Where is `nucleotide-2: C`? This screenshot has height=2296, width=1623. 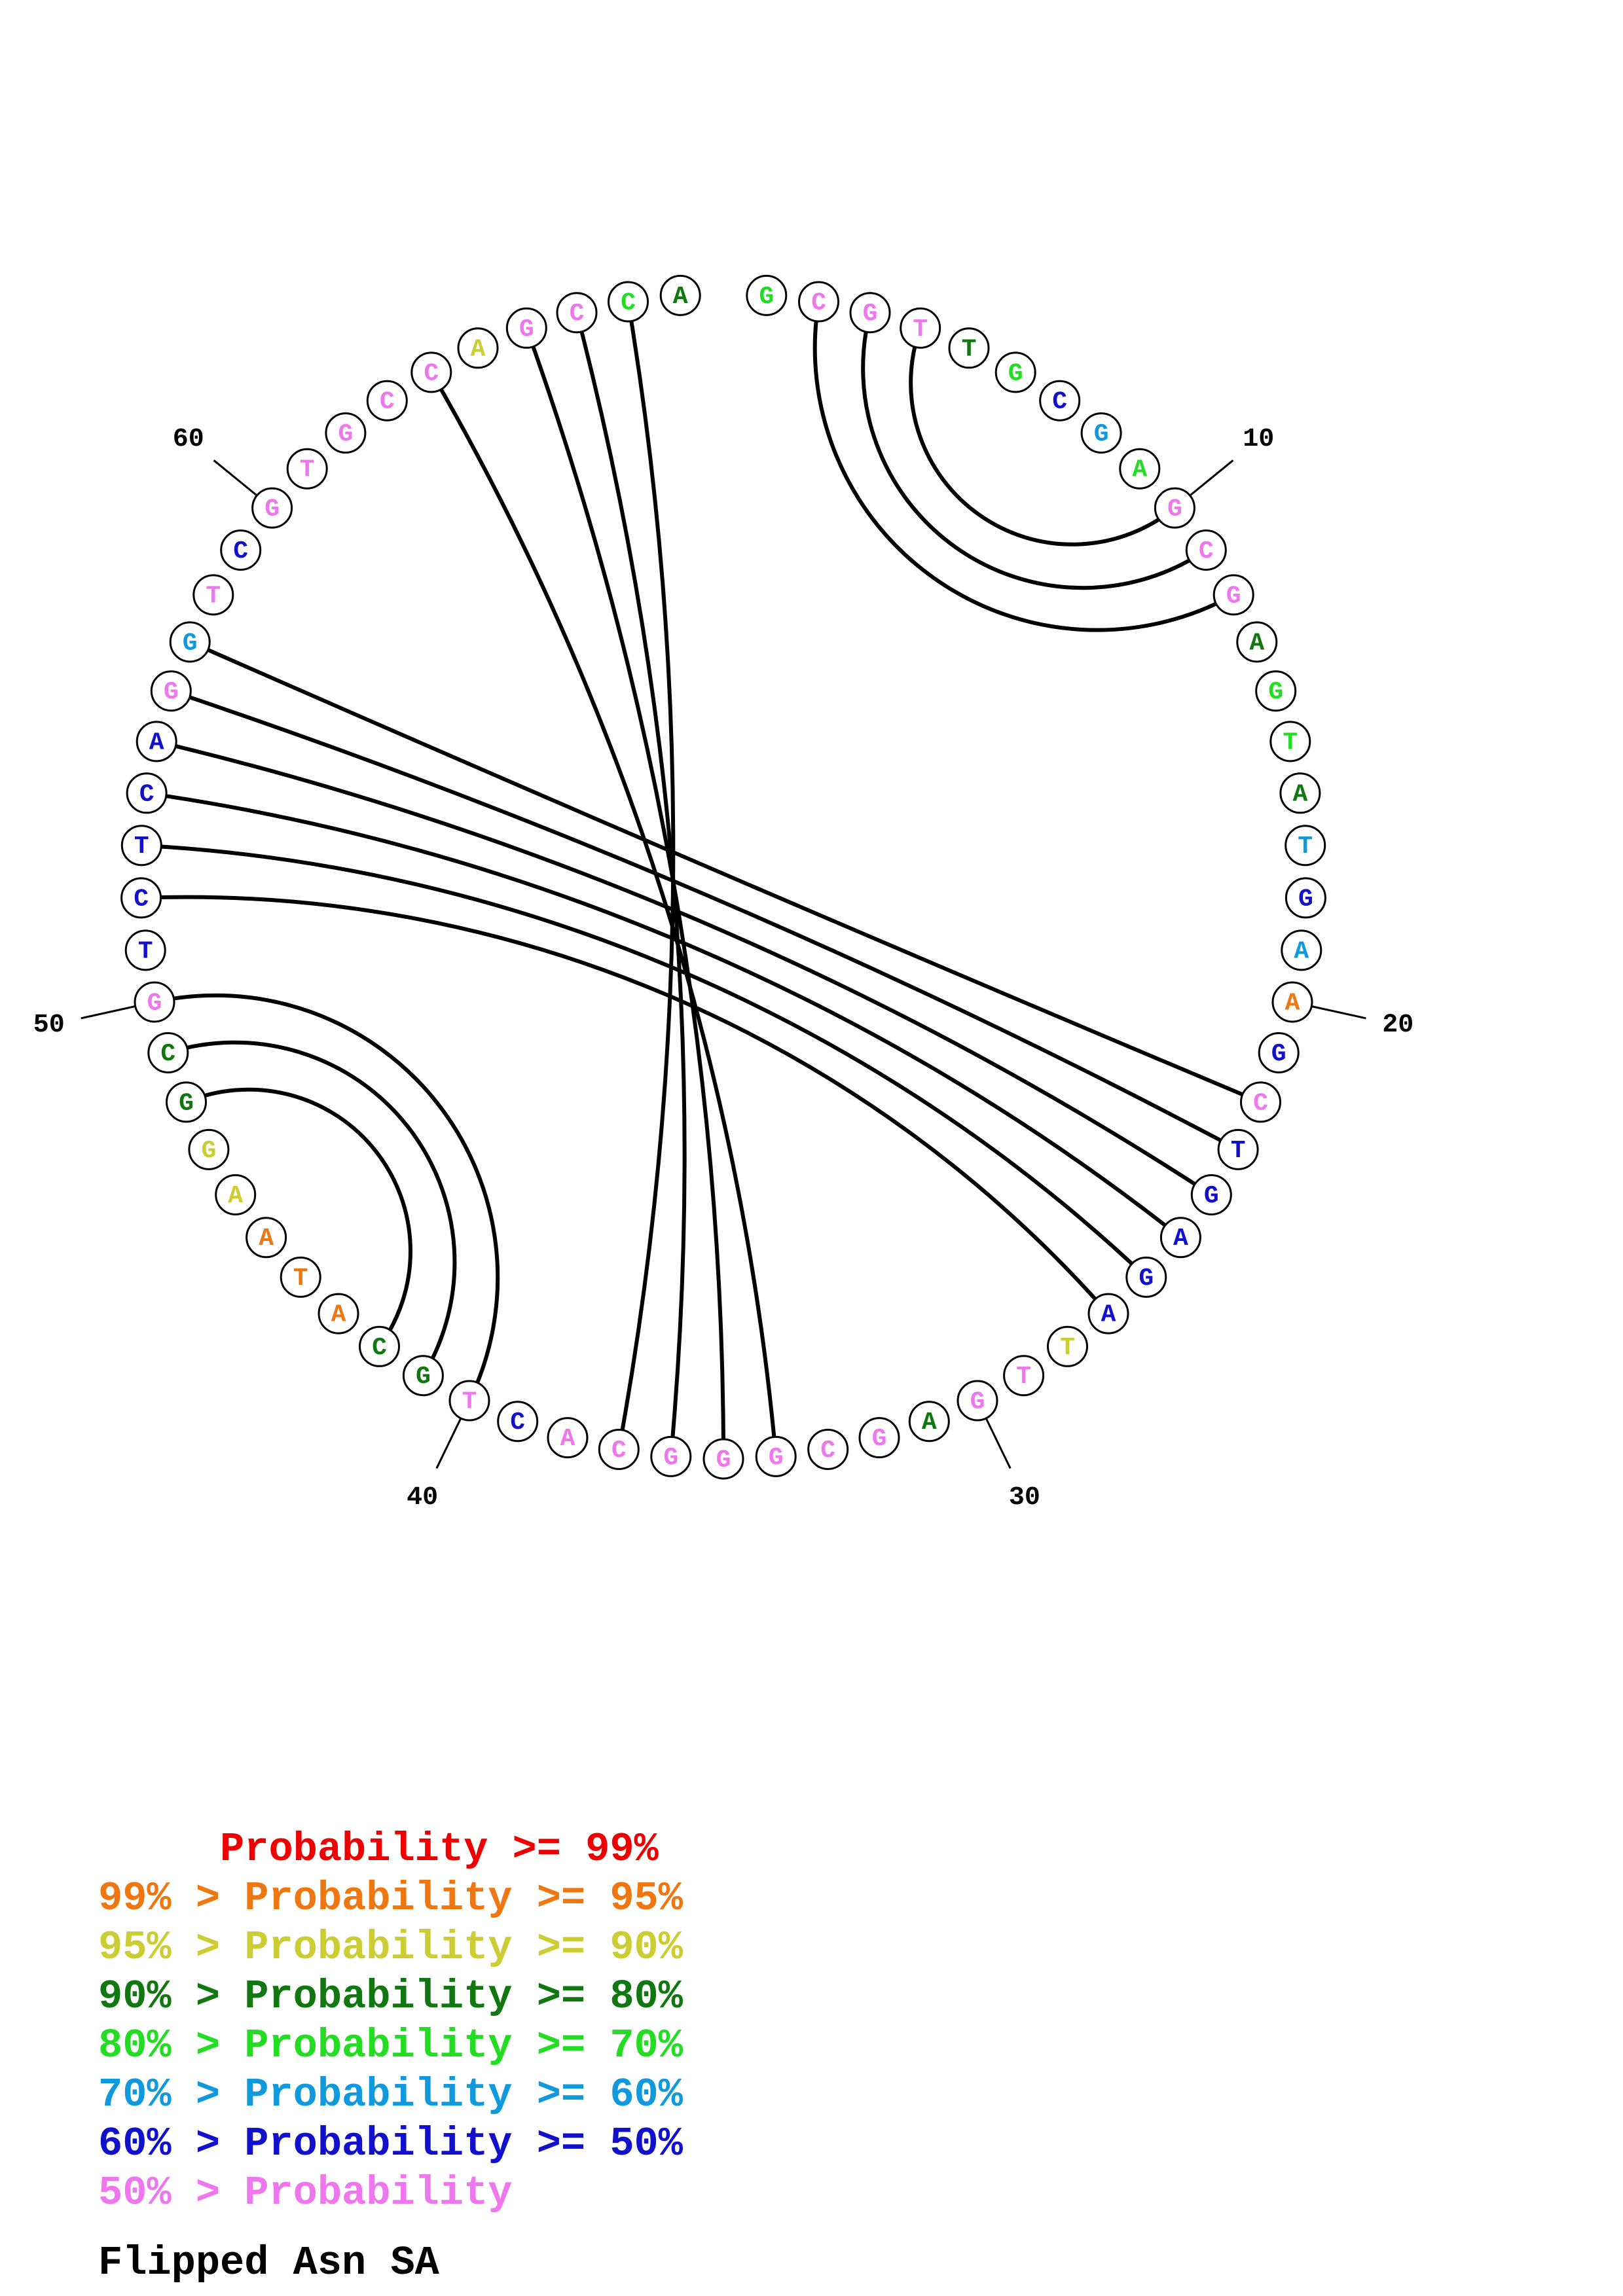
nucleotide-2: C is located at coordinates (818, 302).